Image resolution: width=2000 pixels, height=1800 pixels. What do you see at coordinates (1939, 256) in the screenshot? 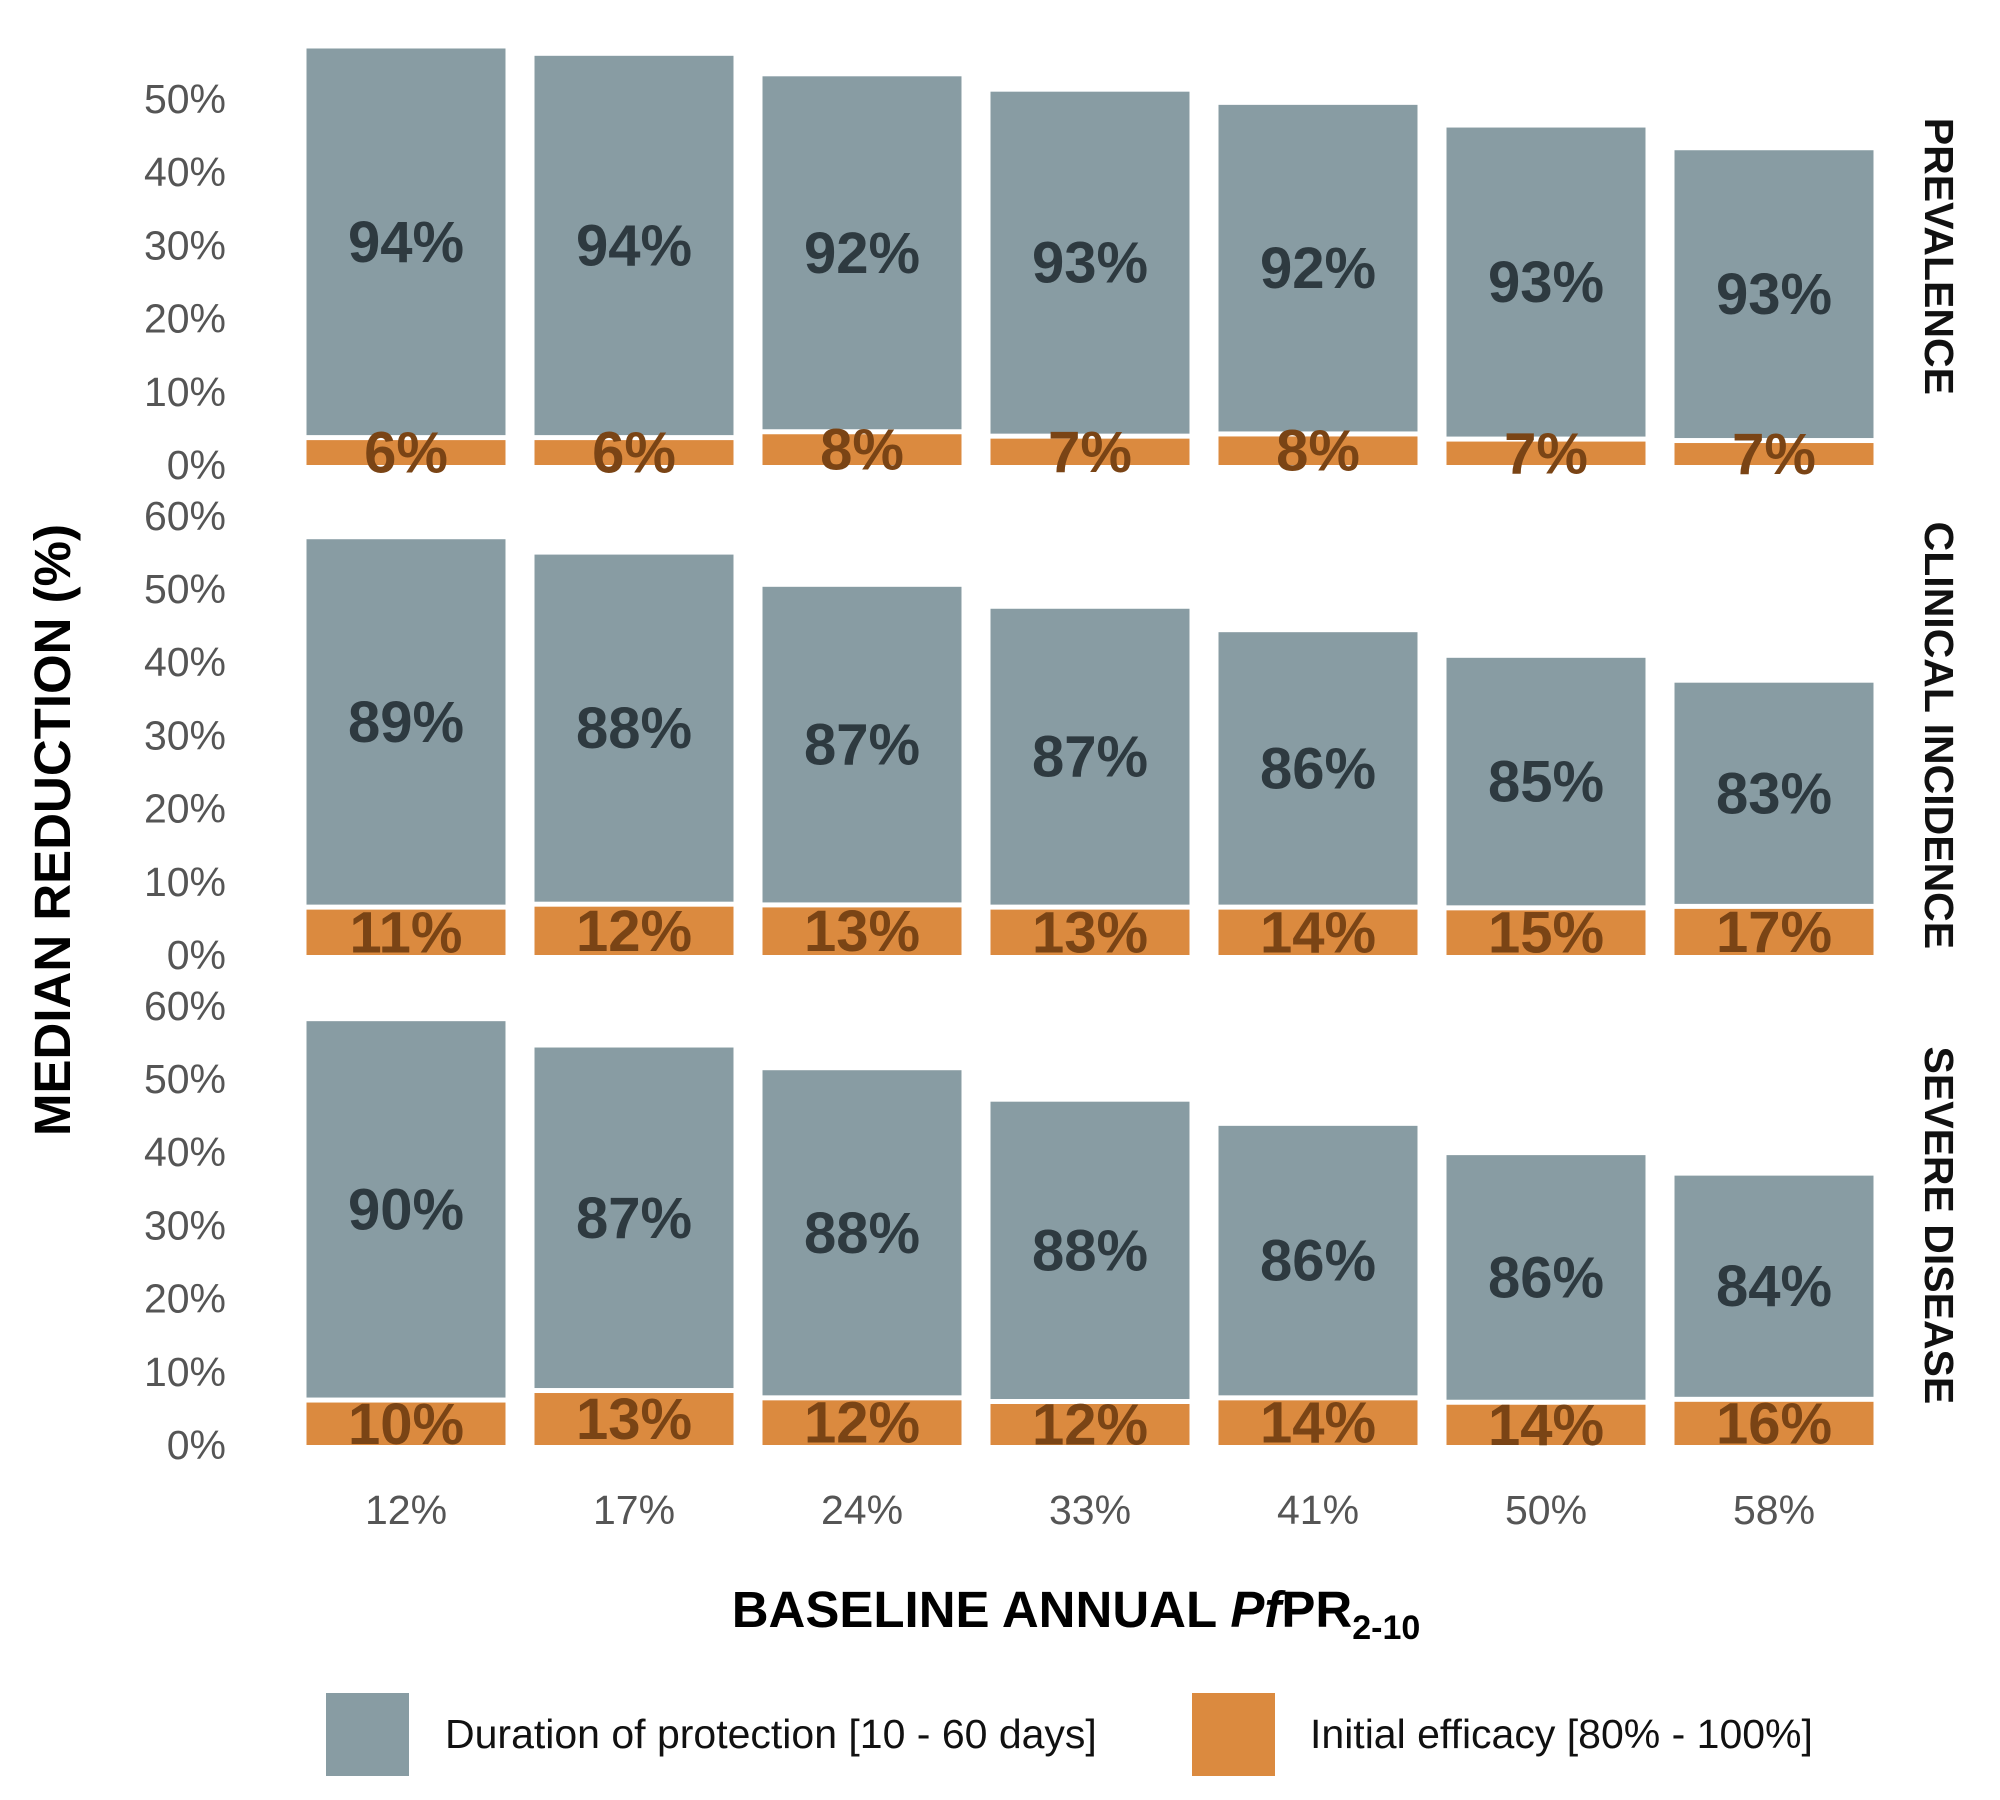
I see `panel-strip-label: PREVALENCE` at bounding box center [1939, 256].